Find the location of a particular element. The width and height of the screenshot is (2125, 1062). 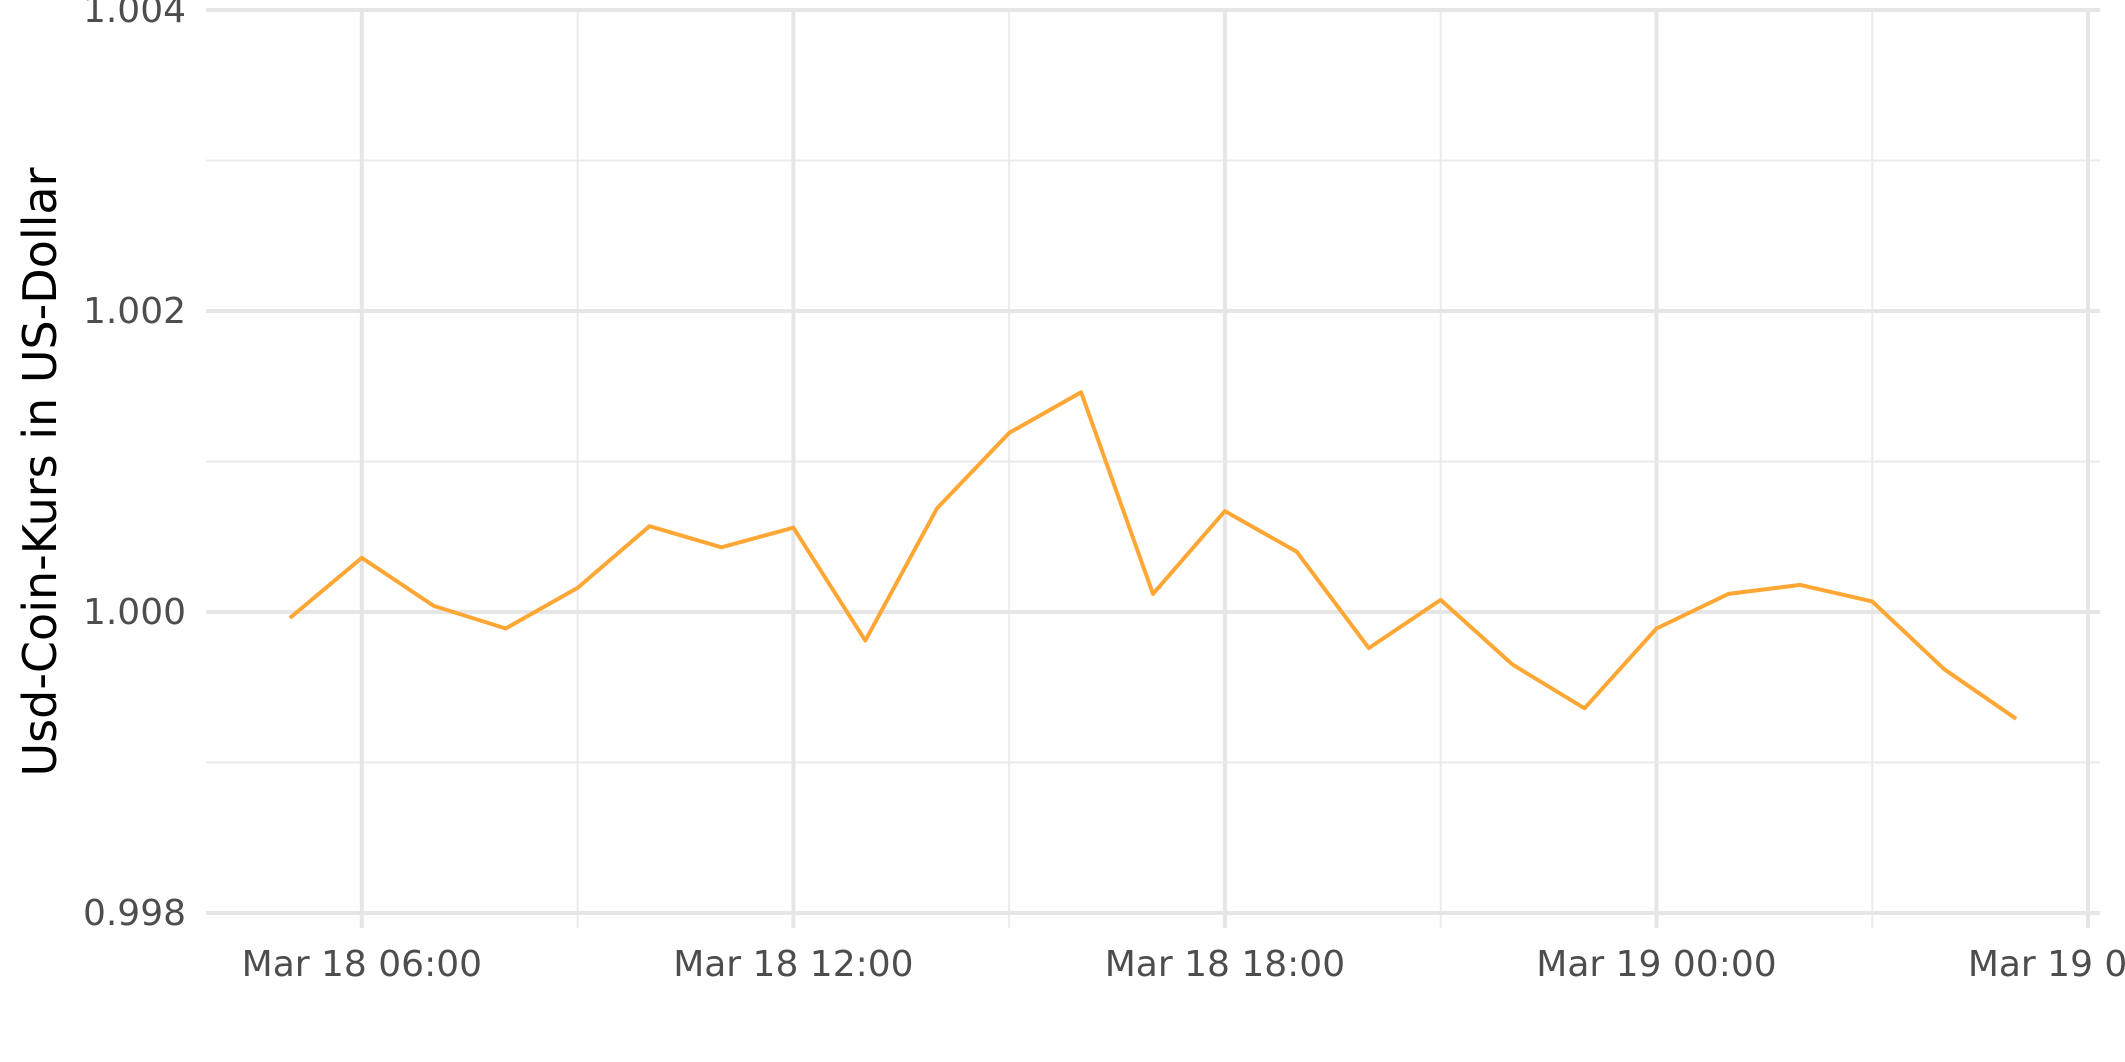

x-tick-label: Mar 18 12:00 is located at coordinates (793, 964).